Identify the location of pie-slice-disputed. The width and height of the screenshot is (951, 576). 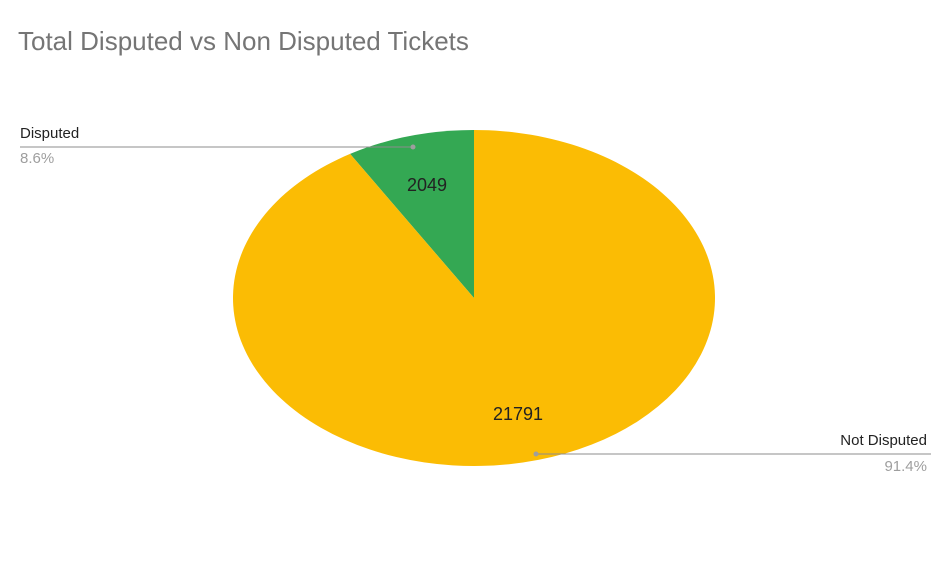
(412, 214).